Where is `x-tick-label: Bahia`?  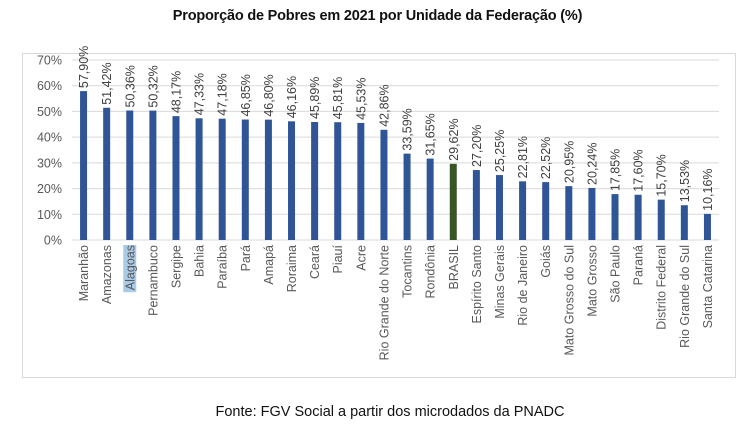 x-tick-label: Bahia is located at coordinates (200, 261).